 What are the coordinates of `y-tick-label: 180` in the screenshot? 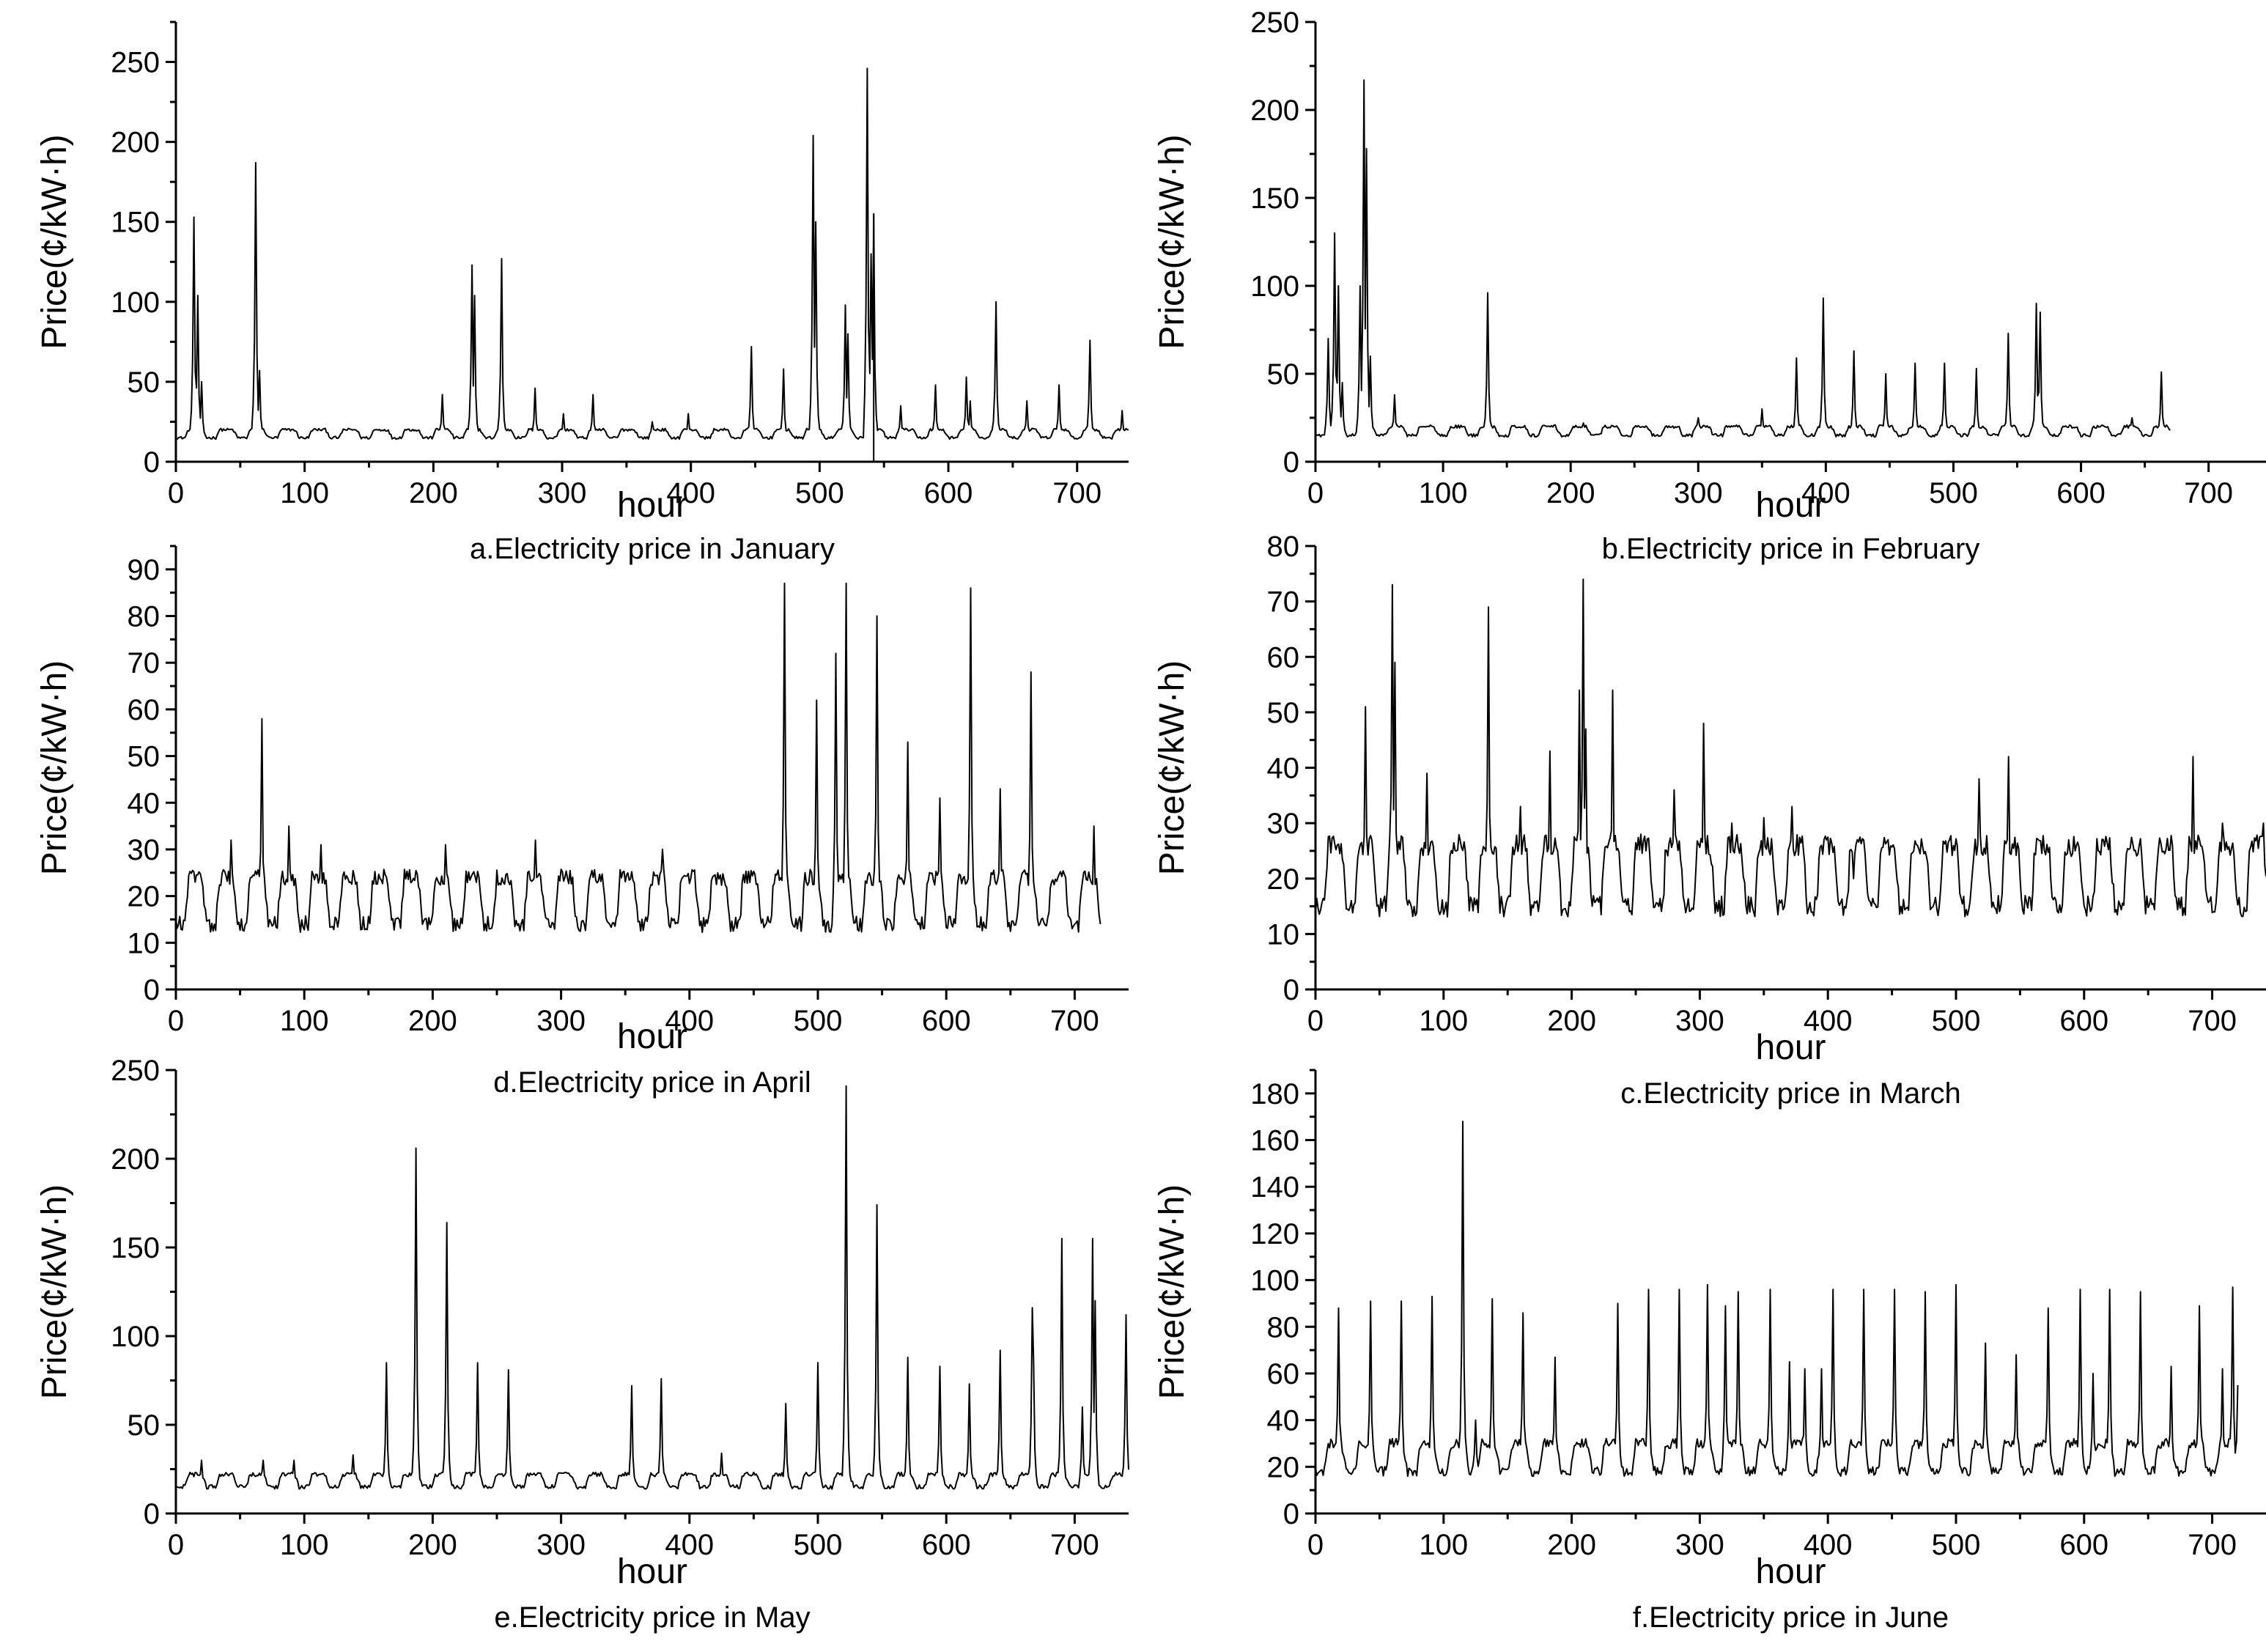 It's located at (1274, 1094).